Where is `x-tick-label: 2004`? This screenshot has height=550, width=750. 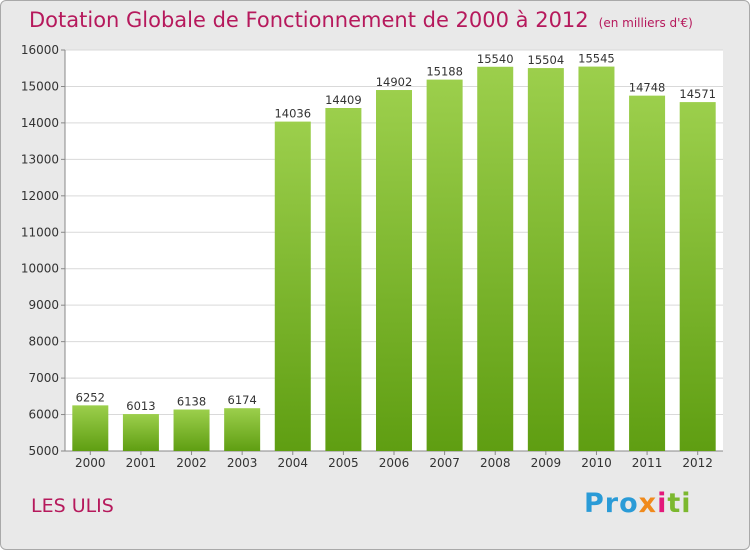 x-tick-label: 2004 is located at coordinates (292, 463).